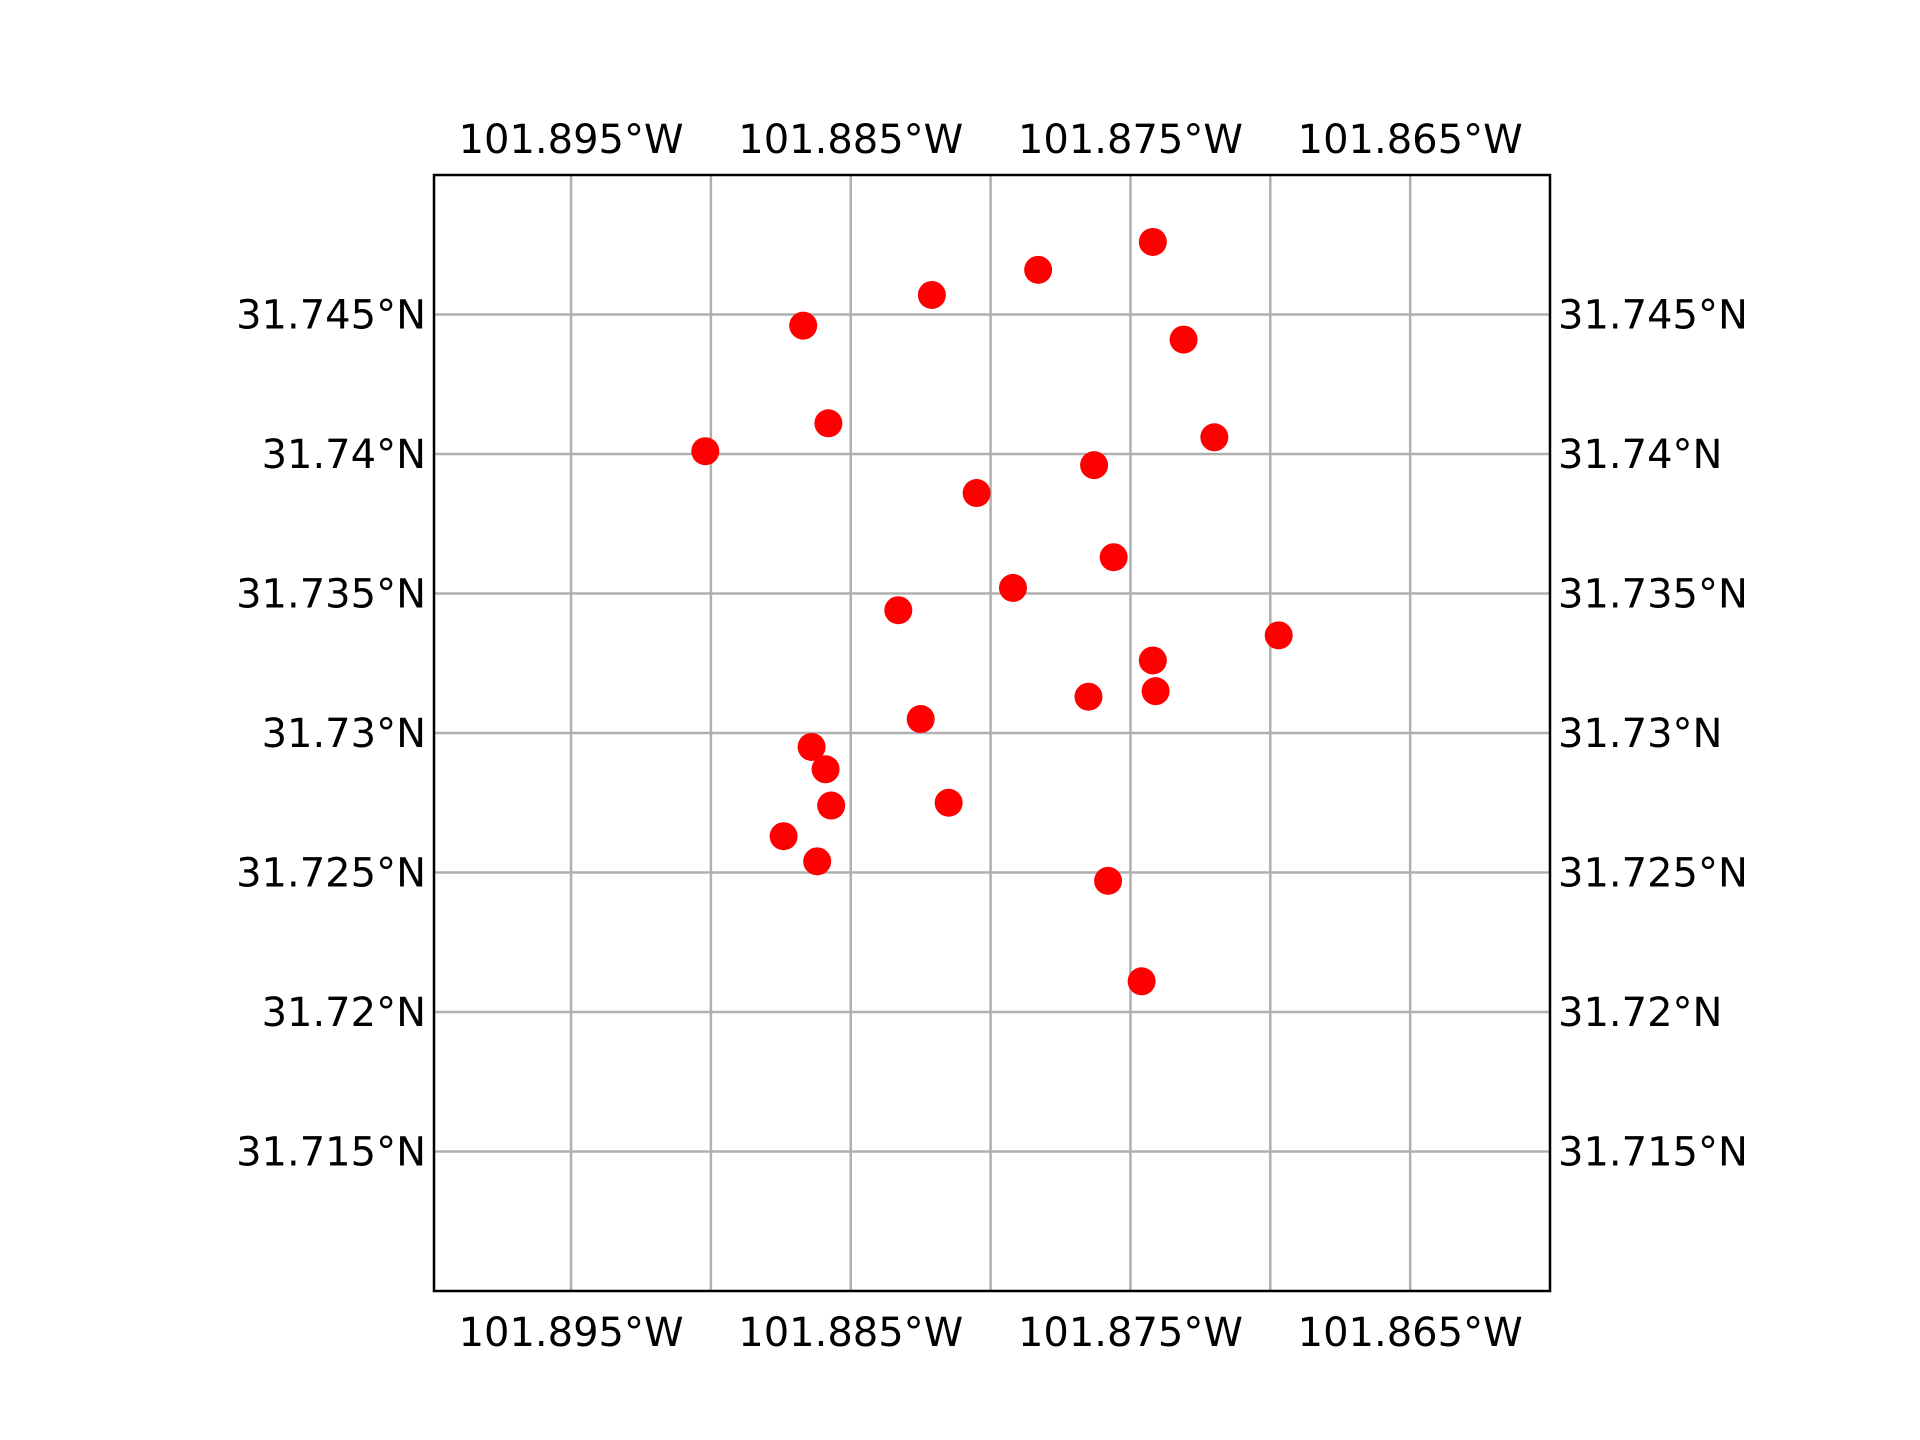  Describe the element at coordinates (571, 1333) in the screenshot. I see `x-tick-label-bottom: 101.895°W` at that location.